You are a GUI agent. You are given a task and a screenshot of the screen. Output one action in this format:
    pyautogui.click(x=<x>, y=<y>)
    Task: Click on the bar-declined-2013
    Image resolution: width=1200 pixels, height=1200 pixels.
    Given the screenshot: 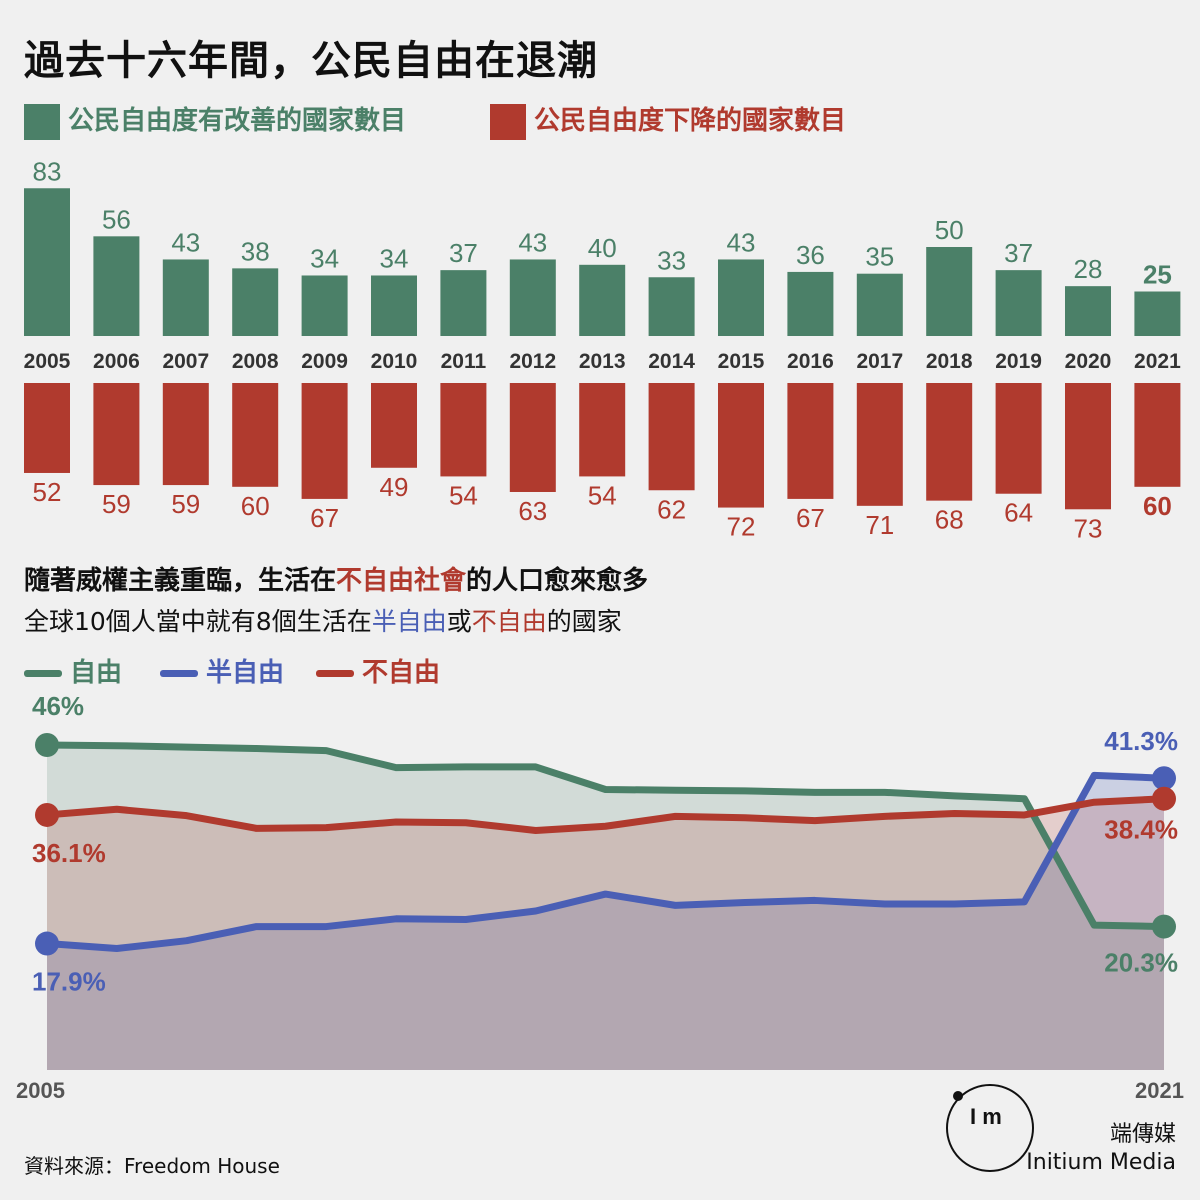 What is the action you would take?
    pyautogui.click(x=602, y=430)
    